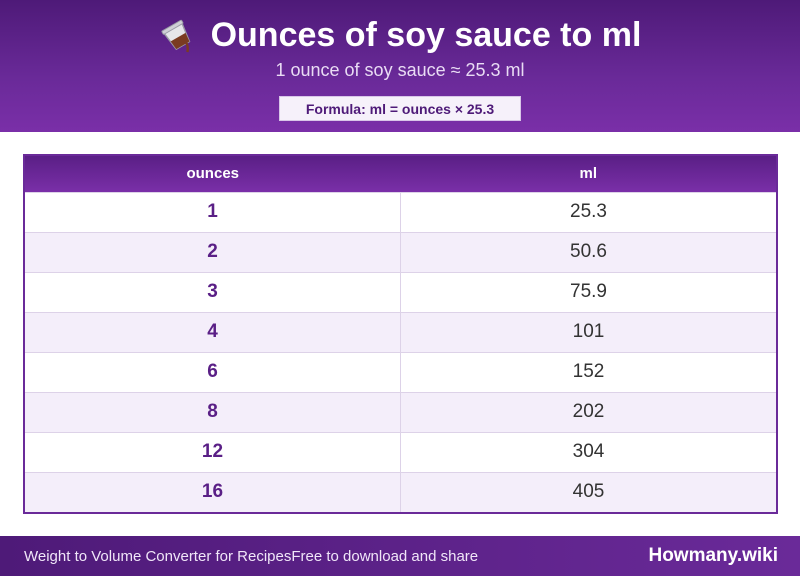  Describe the element at coordinates (213, 371) in the screenshot. I see `ounces-cell: 6` at that location.